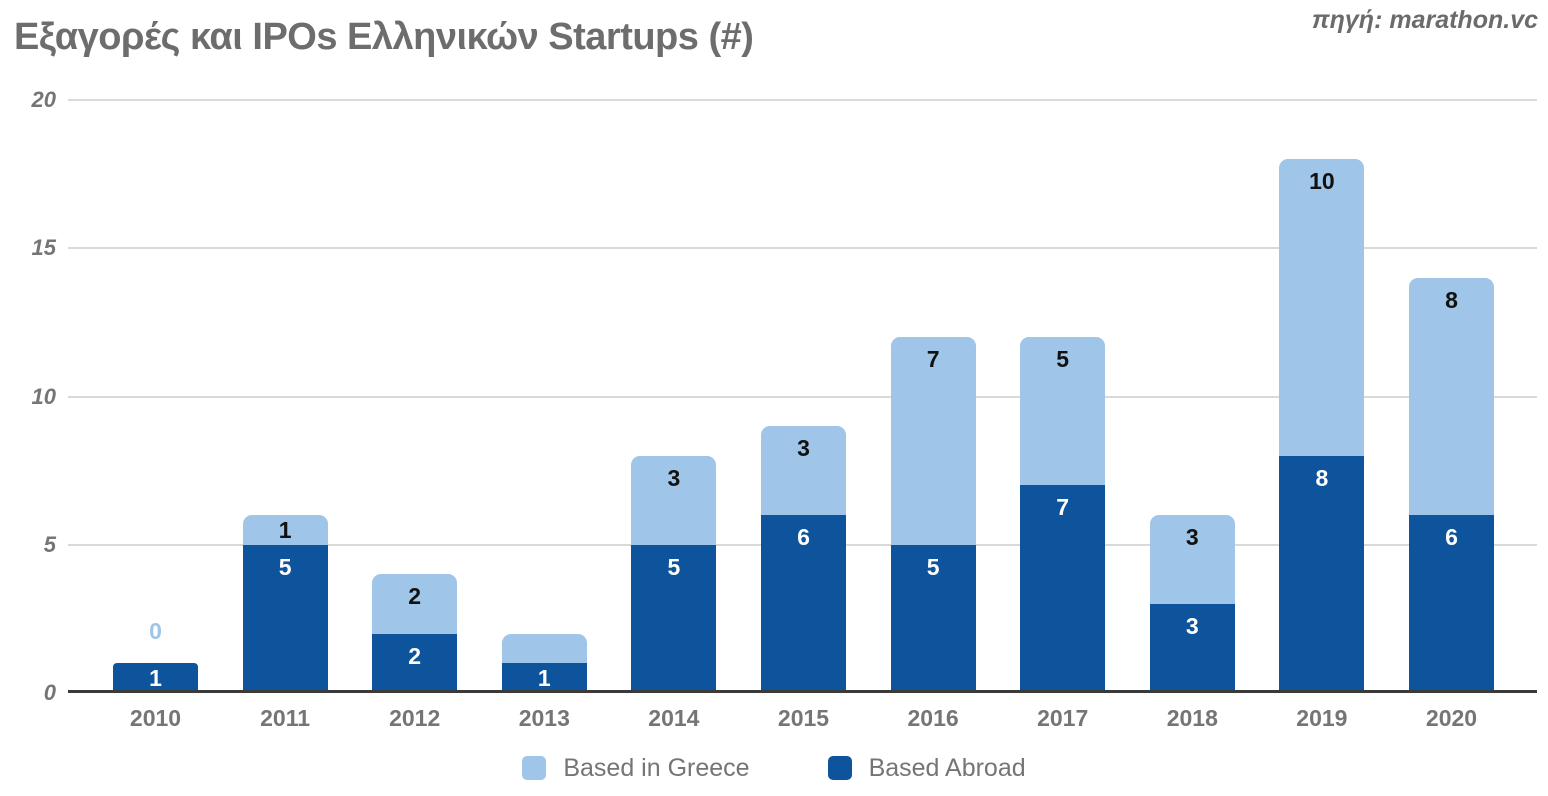  Describe the element at coordinates (1063, 411) in the screenshot. I see `bar-segment-greece-2017` at that location.